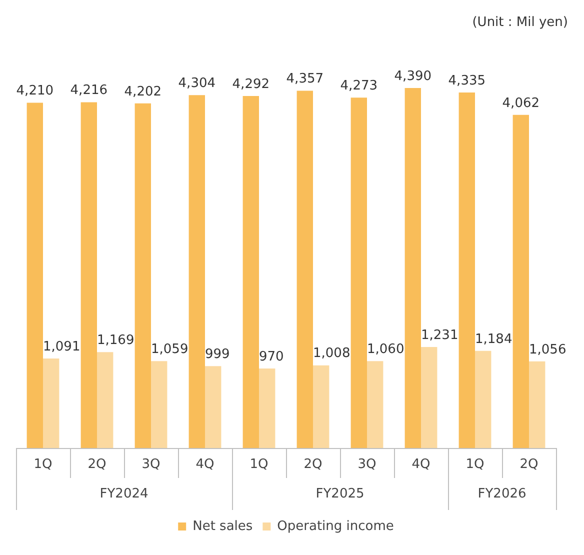  Describe the element at coordinates (439, 335) in the screenshot. I see `data-label: 1,231` at that location.